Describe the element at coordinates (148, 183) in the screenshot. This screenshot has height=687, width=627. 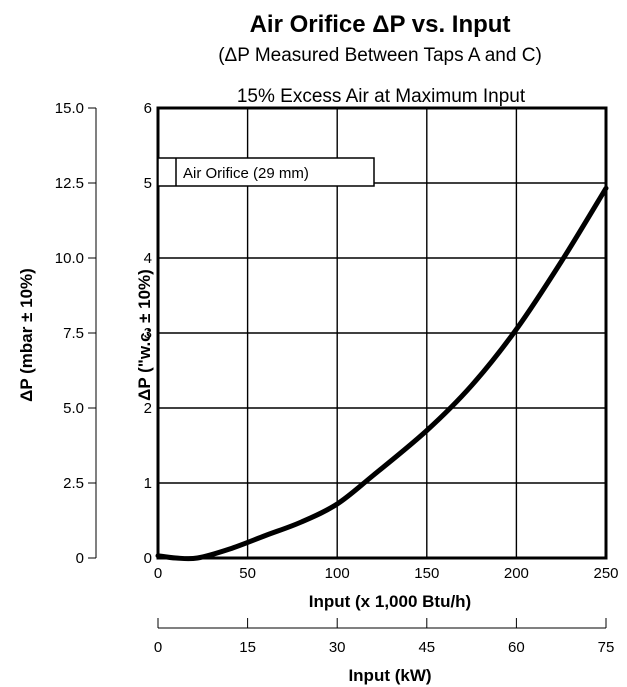
I see `y-tick-label: 5` at that location.